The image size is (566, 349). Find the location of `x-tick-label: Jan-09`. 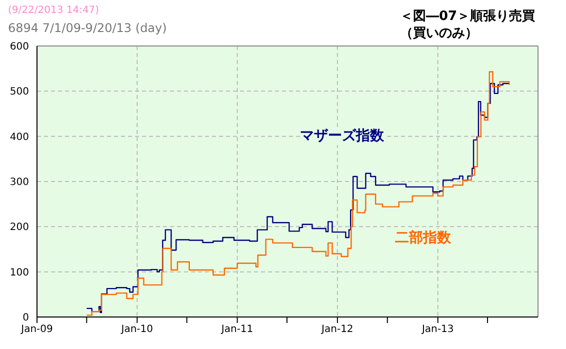

x-tick-label: Jan-09 is located at coordinates (36, 330).